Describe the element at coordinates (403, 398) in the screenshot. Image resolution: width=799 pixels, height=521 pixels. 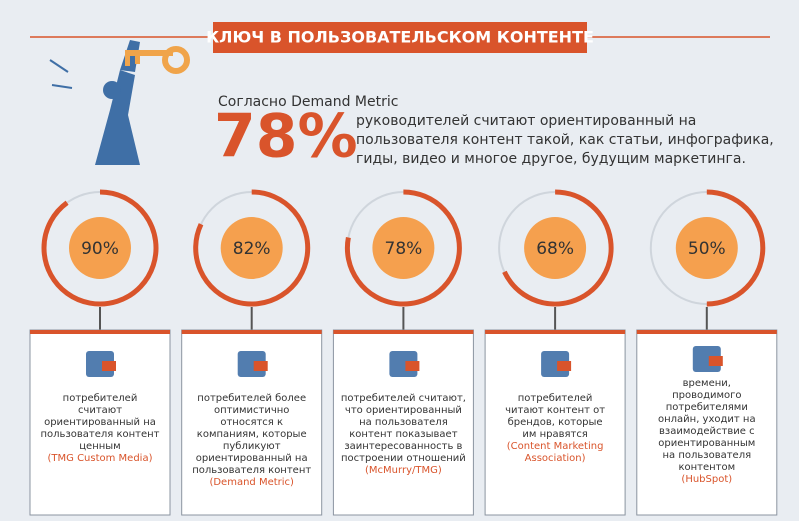
I see `card-line: потребителей считают,` at that location.